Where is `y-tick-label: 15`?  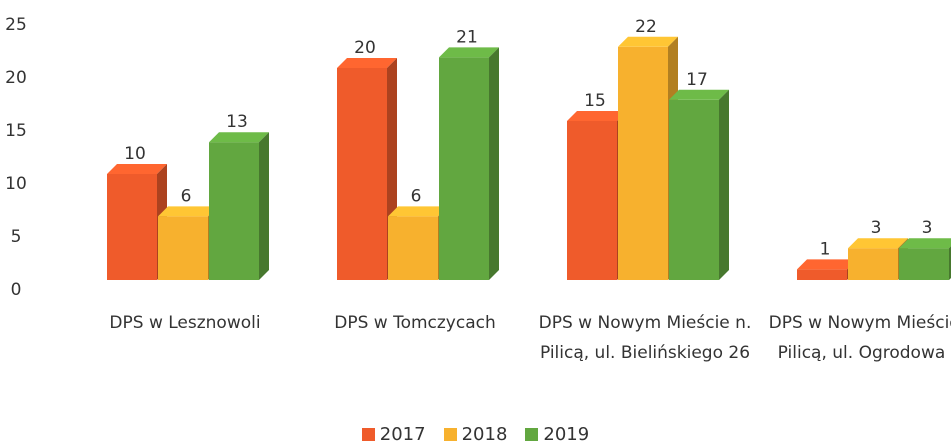
y-tick-label: 15 is located at coordinates (16, 131).